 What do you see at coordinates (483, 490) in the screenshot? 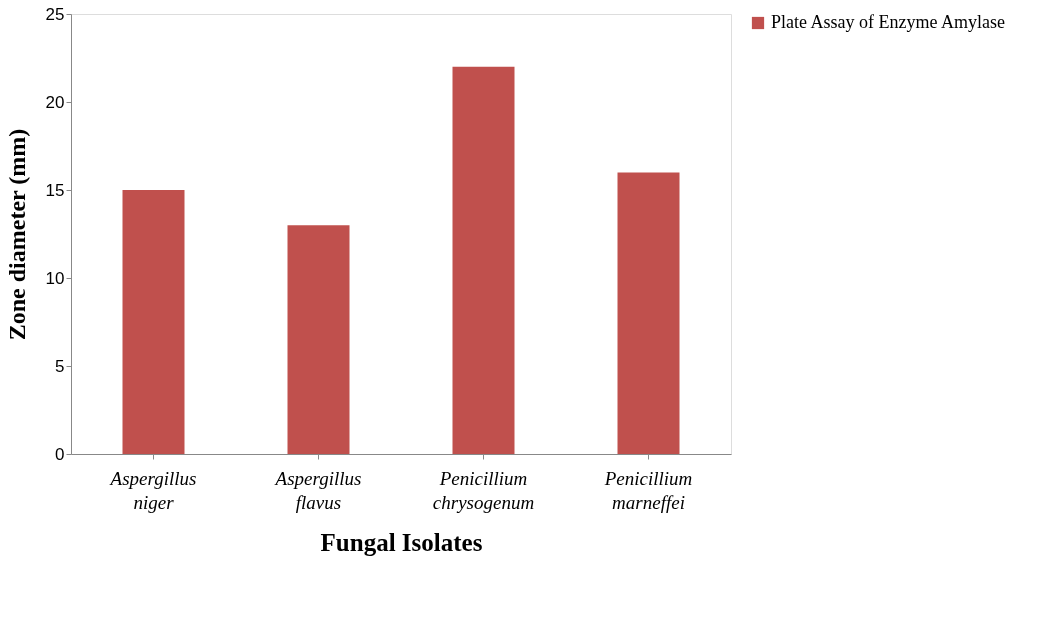
I see `x-tick-label: Penicillium chrysogenum` at bounding box center [483, 490].